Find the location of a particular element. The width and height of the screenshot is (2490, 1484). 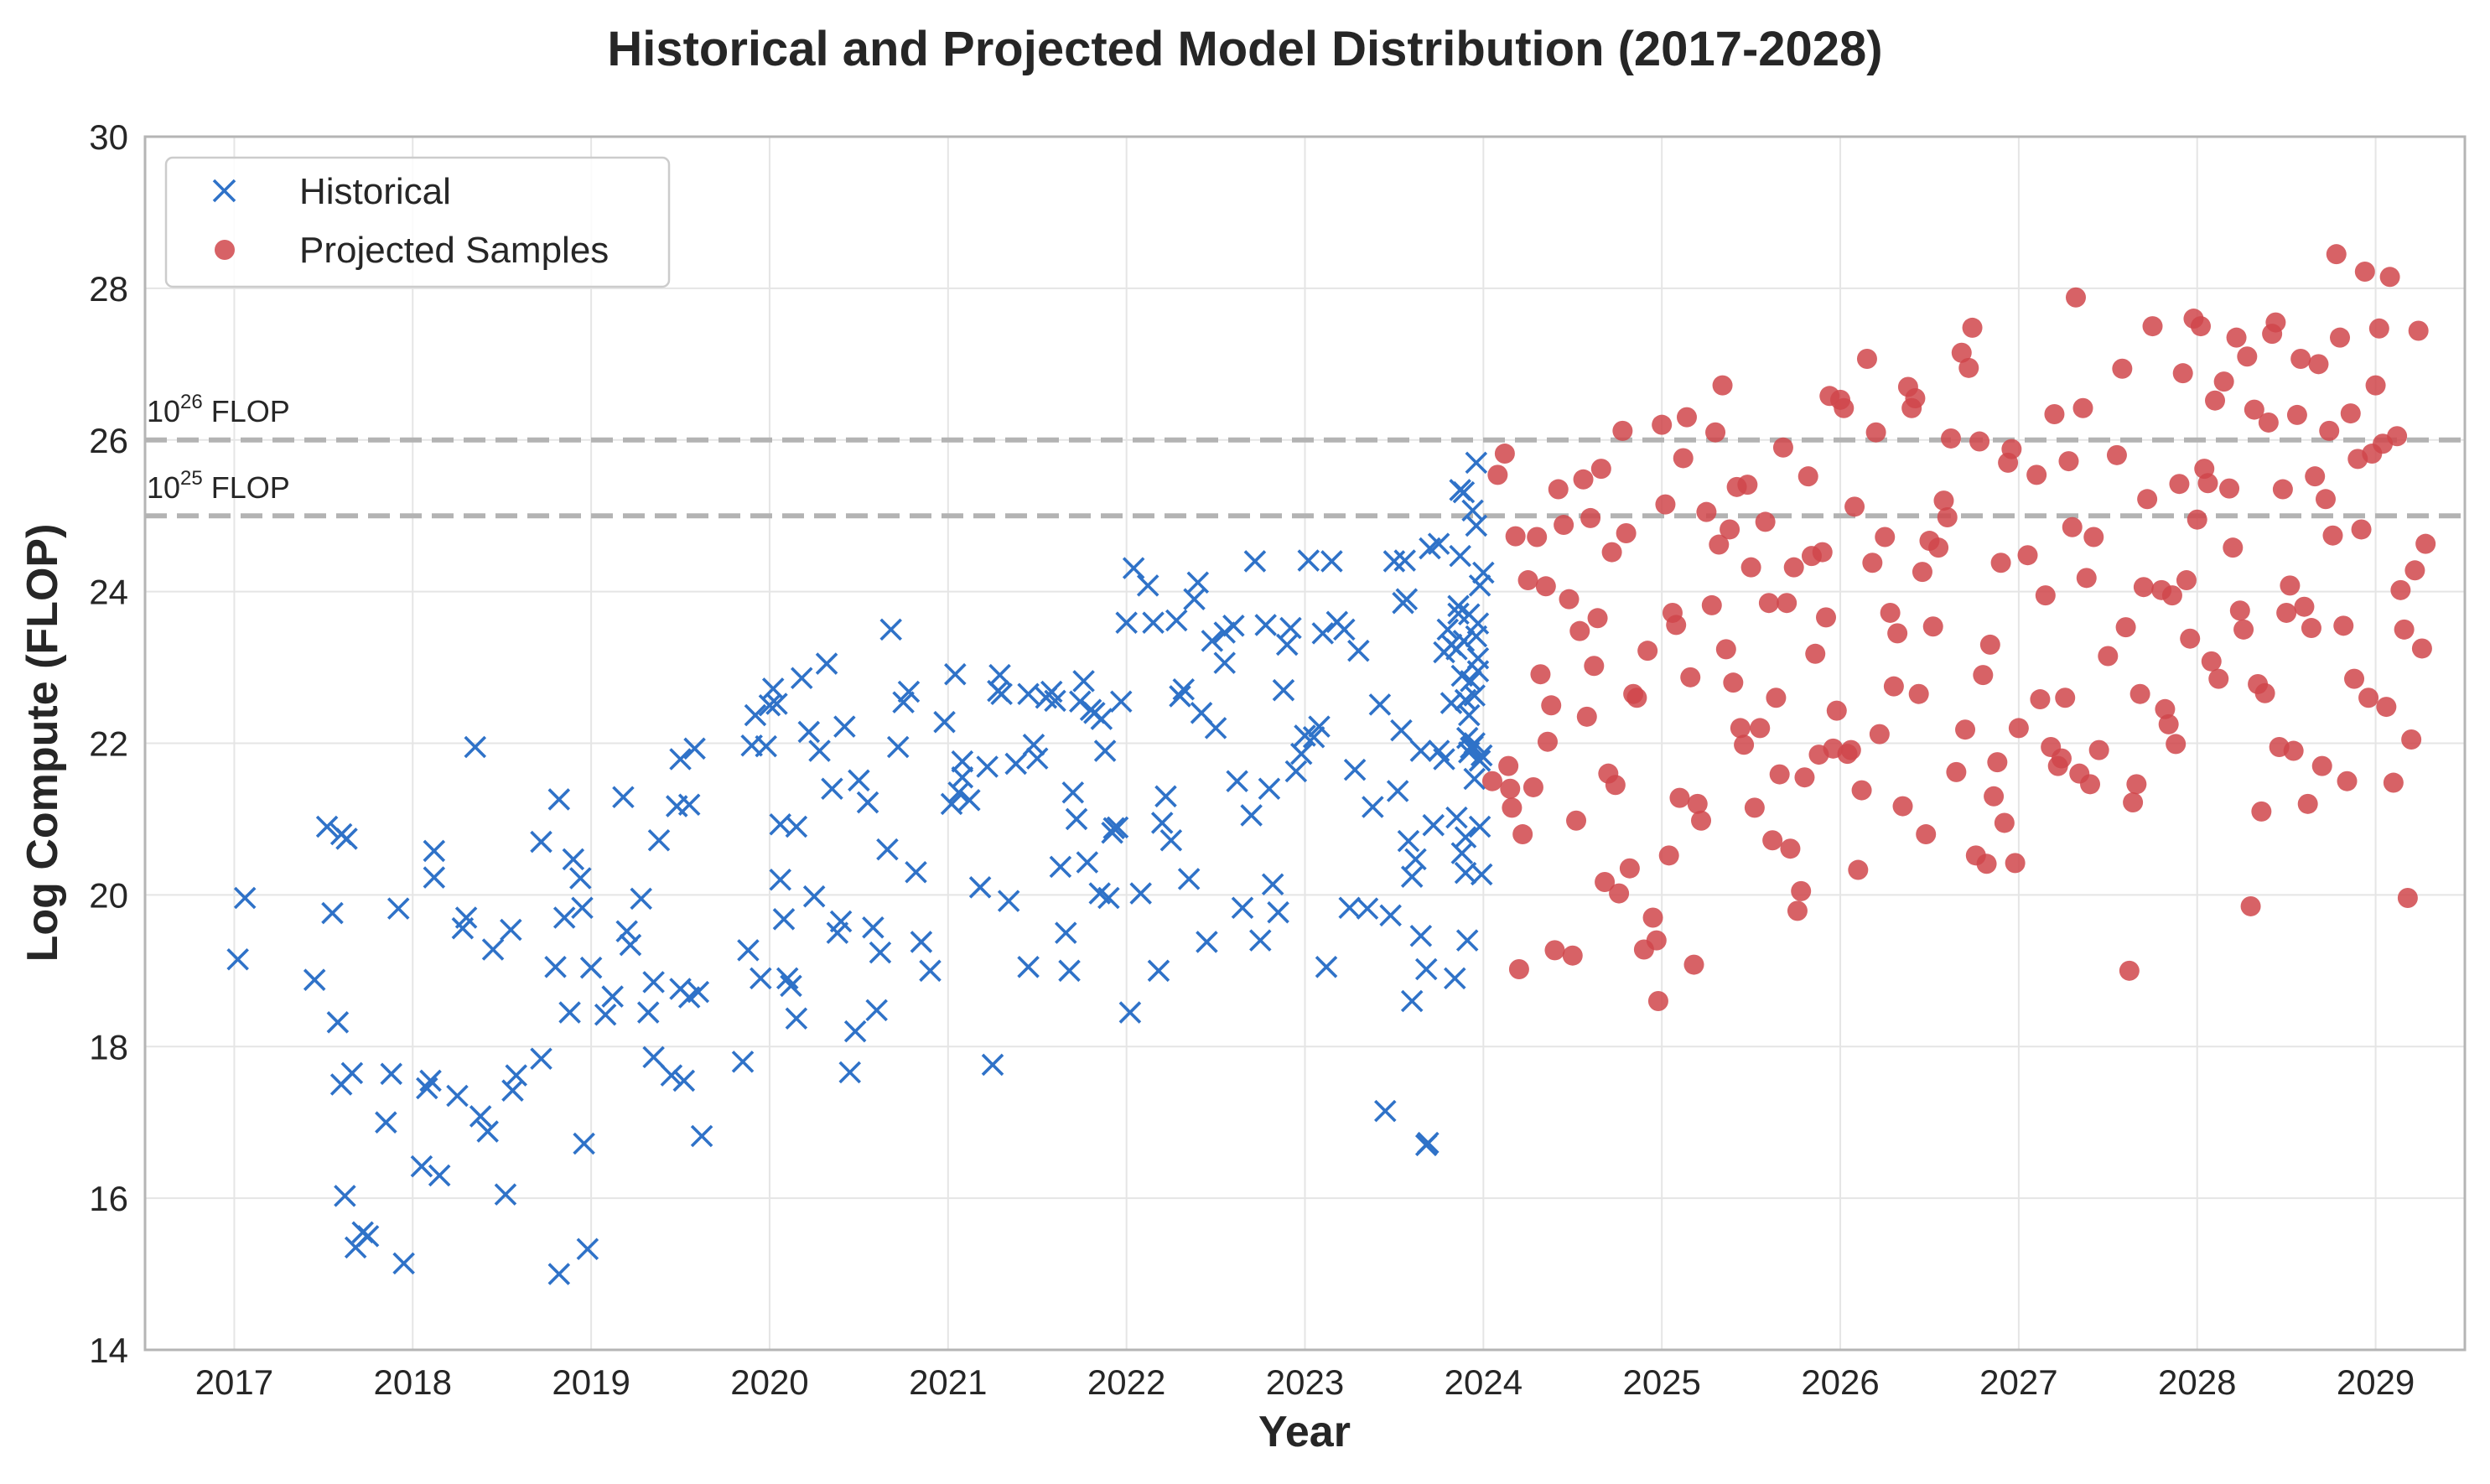

legend-box is located at coordinates (417, 222).